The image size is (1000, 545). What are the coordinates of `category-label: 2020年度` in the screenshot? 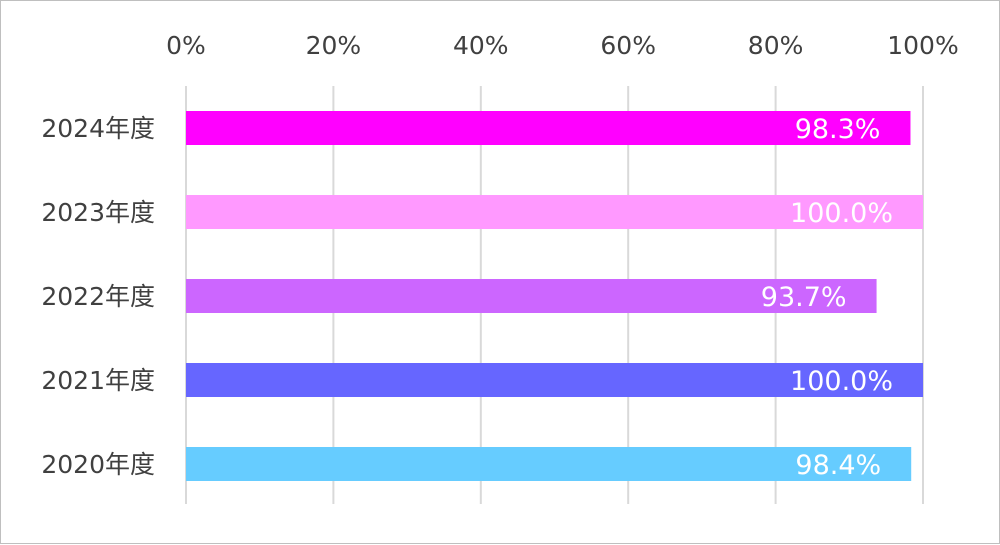 It's located at (98, 464).